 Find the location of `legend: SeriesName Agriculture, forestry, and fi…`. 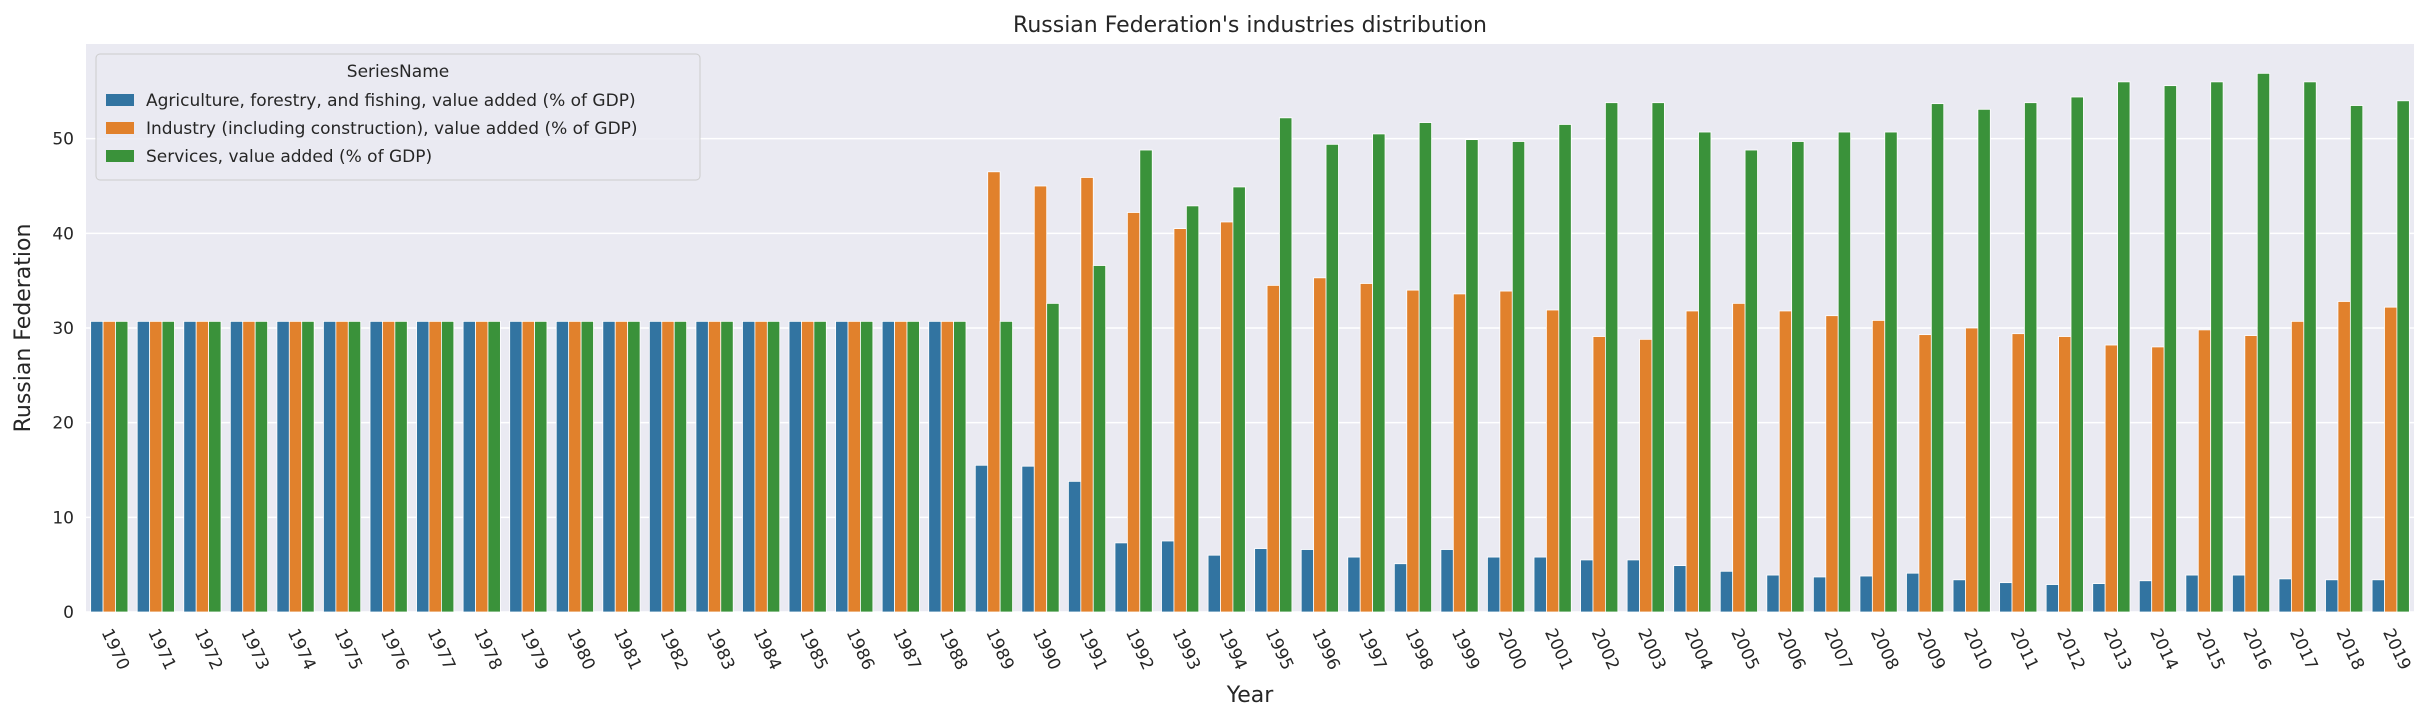

legend: SeriesName Agriculture, forestry, and fi… is located at coordinates (398, 117).